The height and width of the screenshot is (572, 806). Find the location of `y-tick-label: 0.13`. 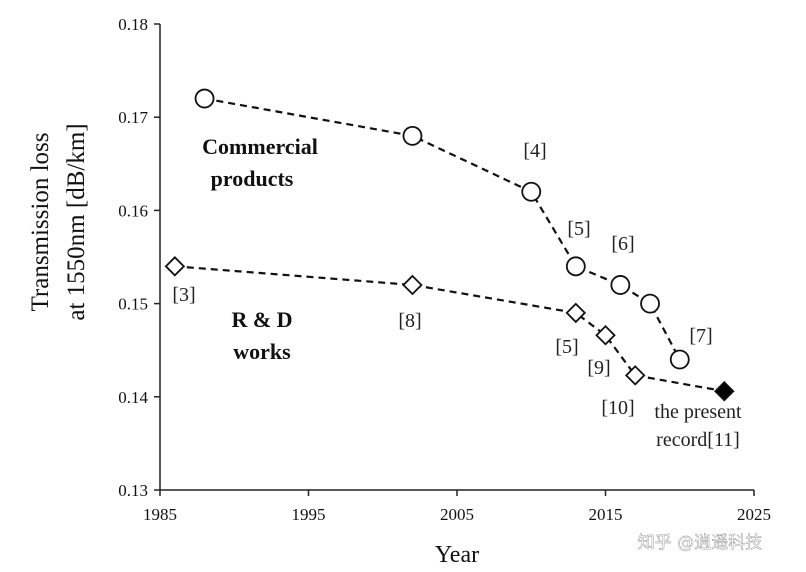

y-tick-label: 0.13 is located at coordinates (133, 490).